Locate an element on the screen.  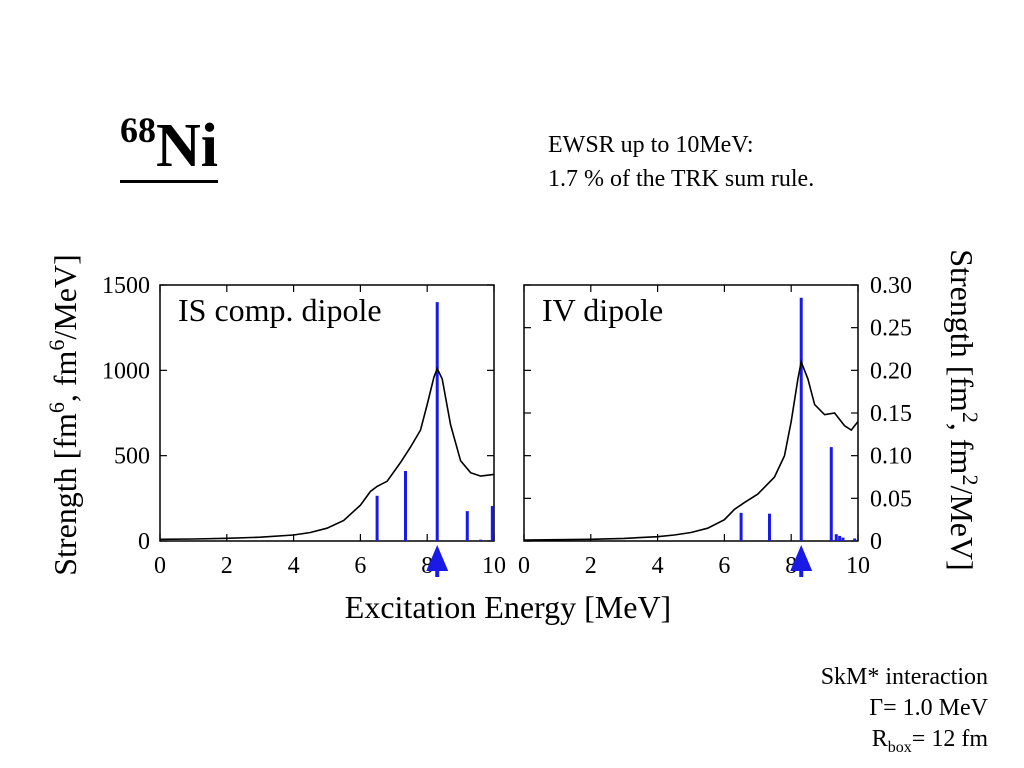
right-y-tick-label: 0.25 is located at coordinates (891, 329).